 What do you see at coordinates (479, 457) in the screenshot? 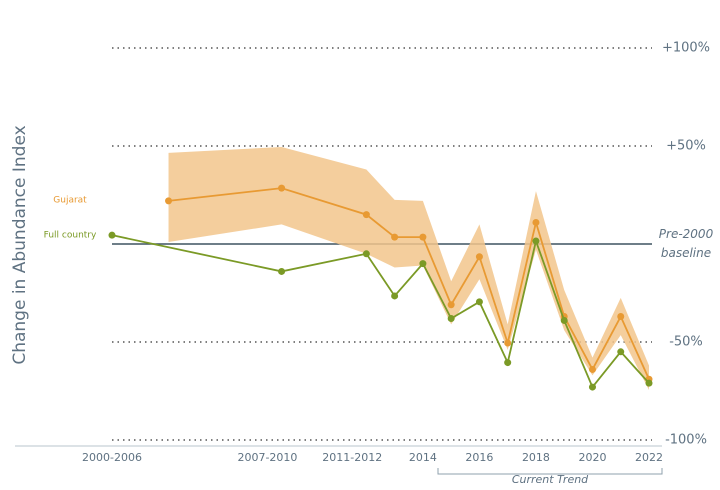
I see `x-tick-label: 2016` at bounding box center [479, 457].